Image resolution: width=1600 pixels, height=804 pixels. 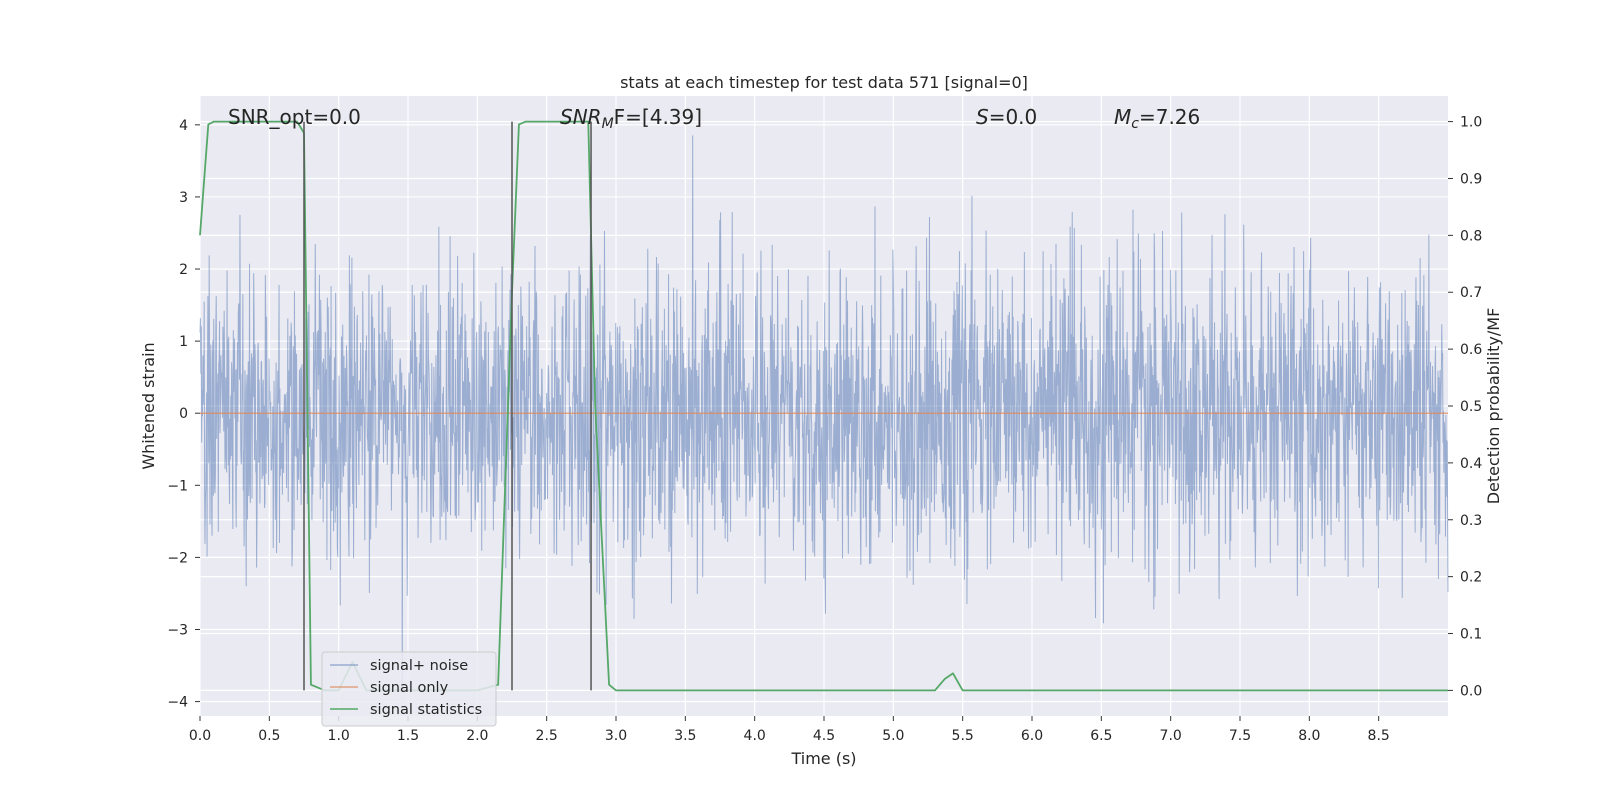 I want to click on annotation-s-rest: =0.0, so click(x=1013, y=117).